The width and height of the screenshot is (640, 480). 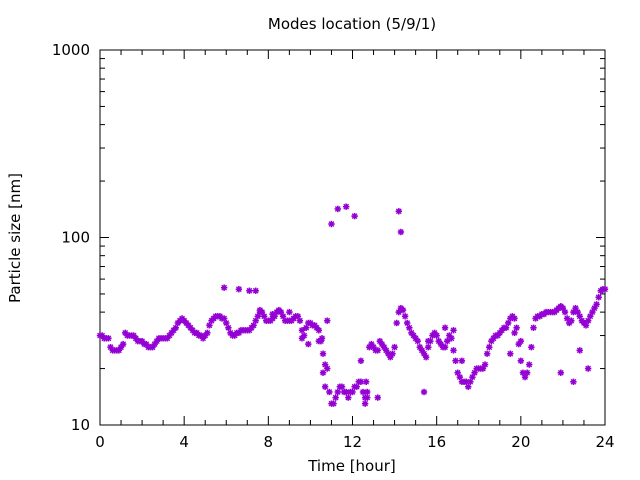 I want to click on y-tick-label: 1000, so click(x=71, y=50).